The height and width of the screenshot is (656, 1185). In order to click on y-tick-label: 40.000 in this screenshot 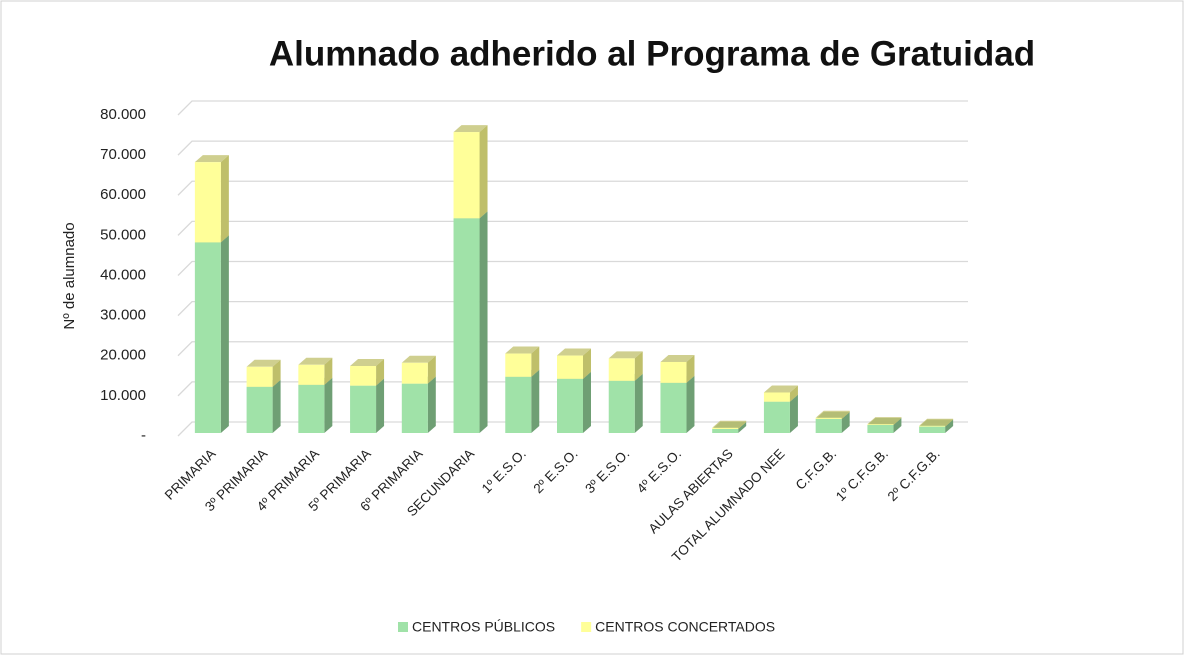, I will do `click(123, 274)`.